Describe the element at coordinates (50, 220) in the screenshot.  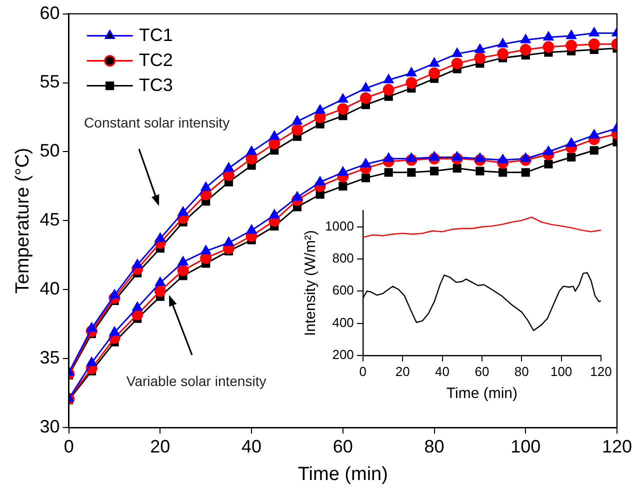
I see `y-tick-label: 45` at that location.